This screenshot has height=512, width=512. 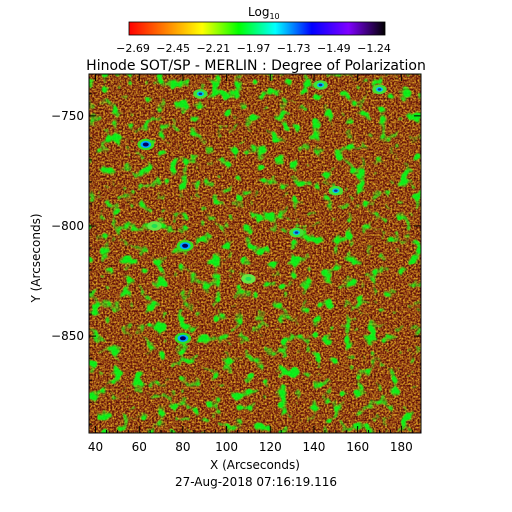 I want to click on colorbar-tick-label: −1.73, so click(x=294, y=48).